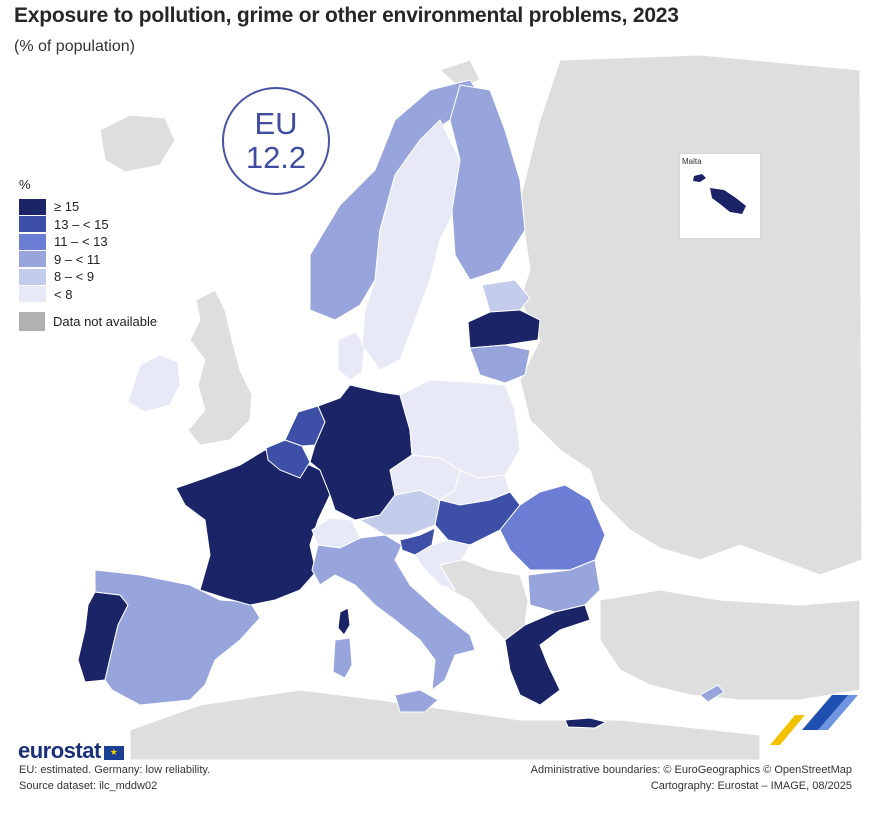 The height and width of the screenshot is (815, 892). What do you see at coordinates (586, 723) in the screenshot?
I see `country-crete` at bounding box center [586, 723].